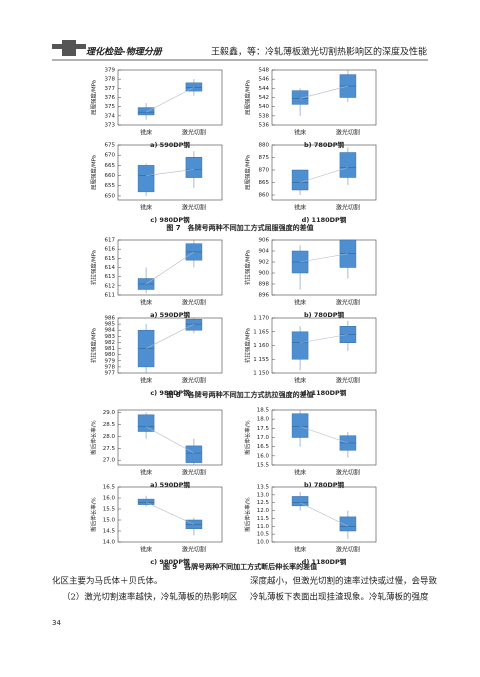 Image resolution: width=480 pixels, height=677 pixels. I want to click on body-text: 冷轧薄板下表面出现挂渣现象。冷轧薄板的强度, so click(339, 597).